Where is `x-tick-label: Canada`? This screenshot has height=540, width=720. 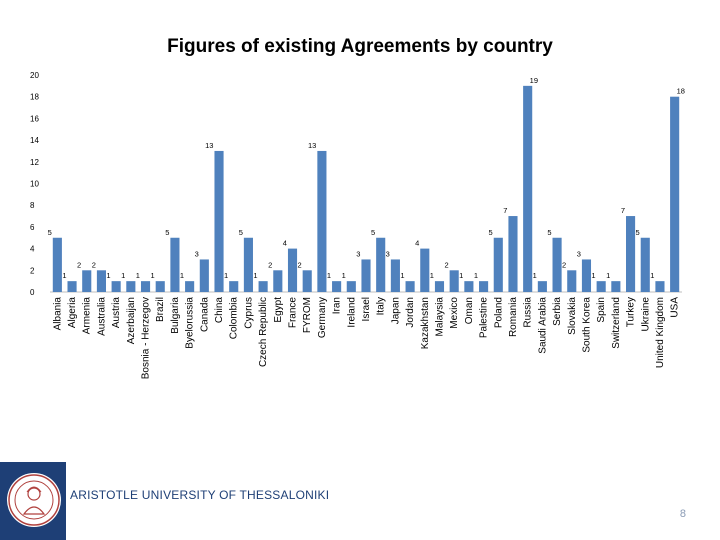
x-tick-label: Canada is located at coordinates (204, 314).